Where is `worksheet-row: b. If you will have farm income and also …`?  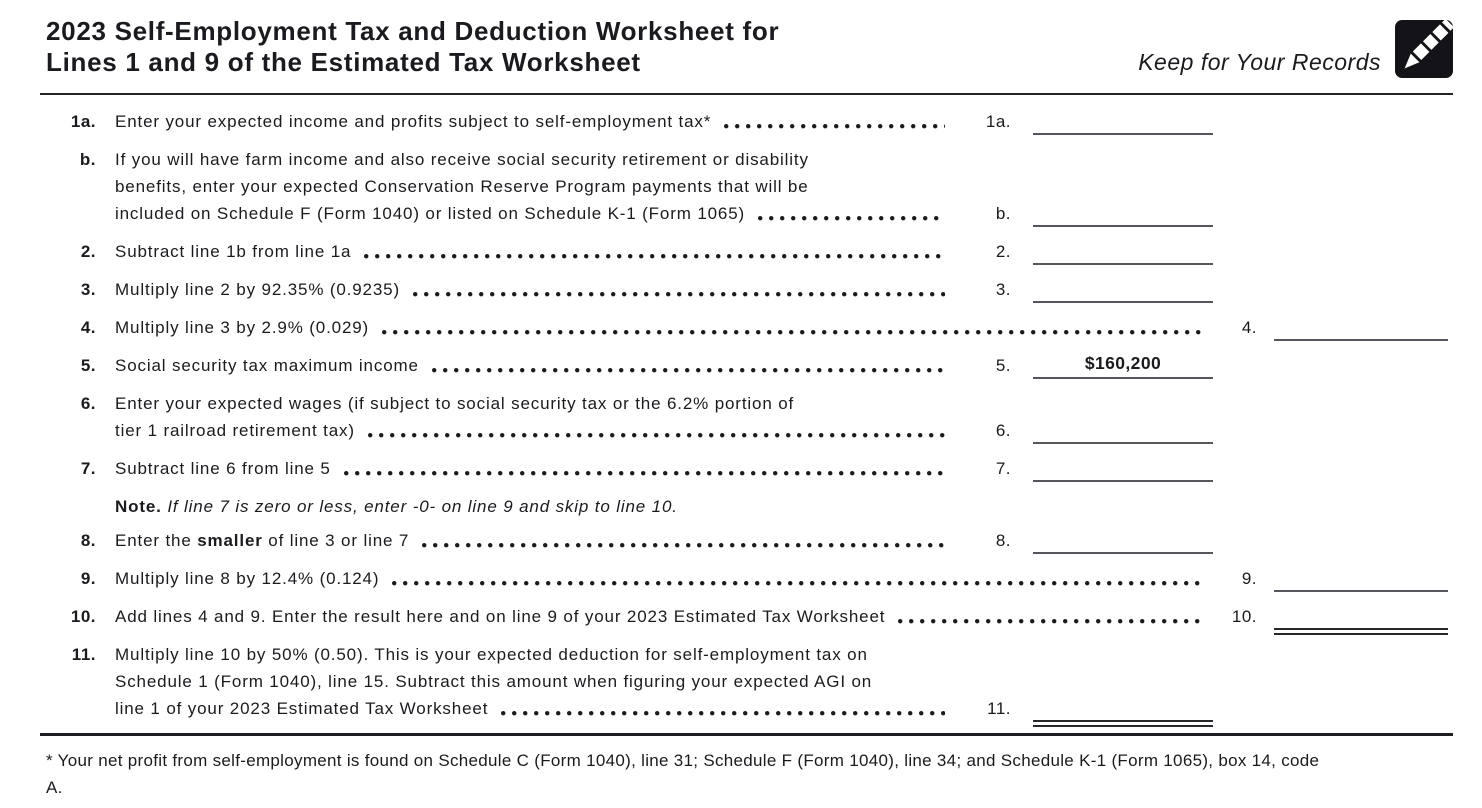 worksheet-row: b. If you will have farm income and also … is located at coordinates (749, 186).